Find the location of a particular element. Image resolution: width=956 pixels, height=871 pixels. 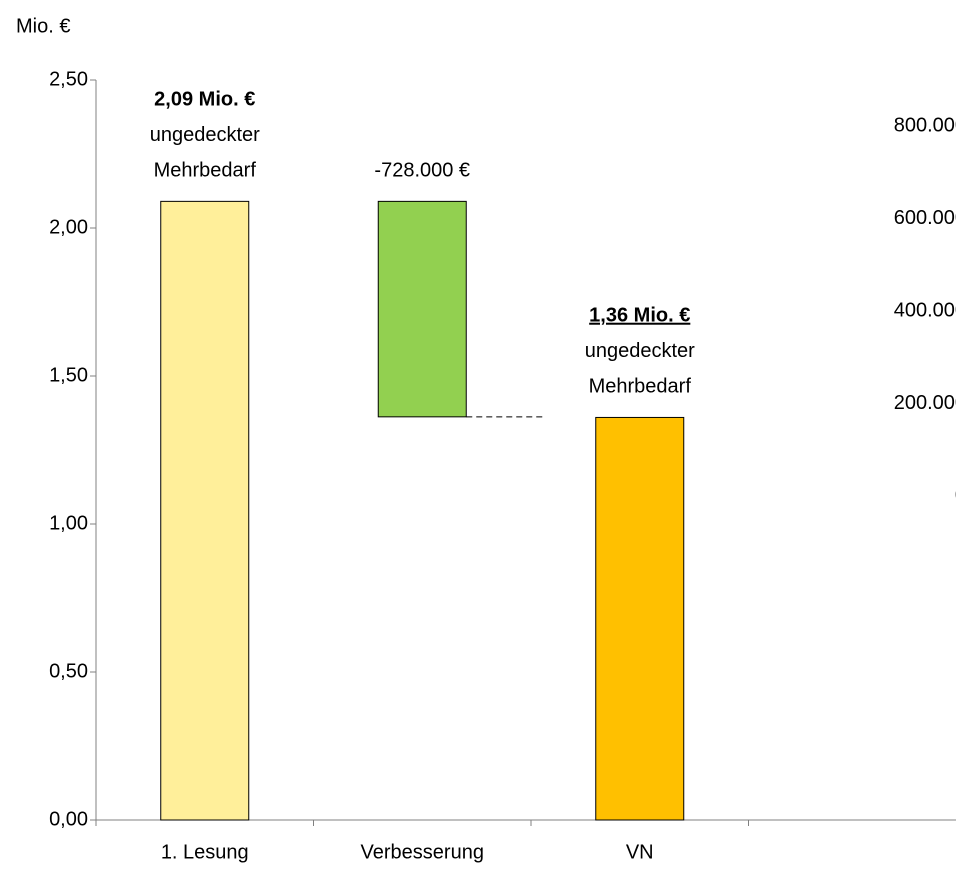

value-label: -728.000 € is located at coordinates (422, 171).